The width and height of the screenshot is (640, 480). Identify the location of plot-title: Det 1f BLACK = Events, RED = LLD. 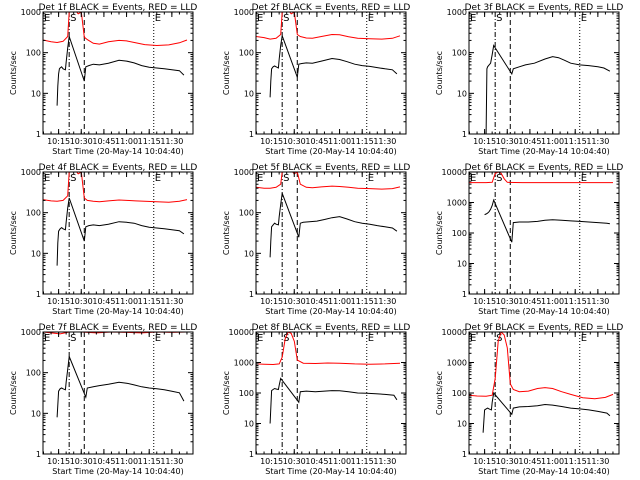
(118, 8).